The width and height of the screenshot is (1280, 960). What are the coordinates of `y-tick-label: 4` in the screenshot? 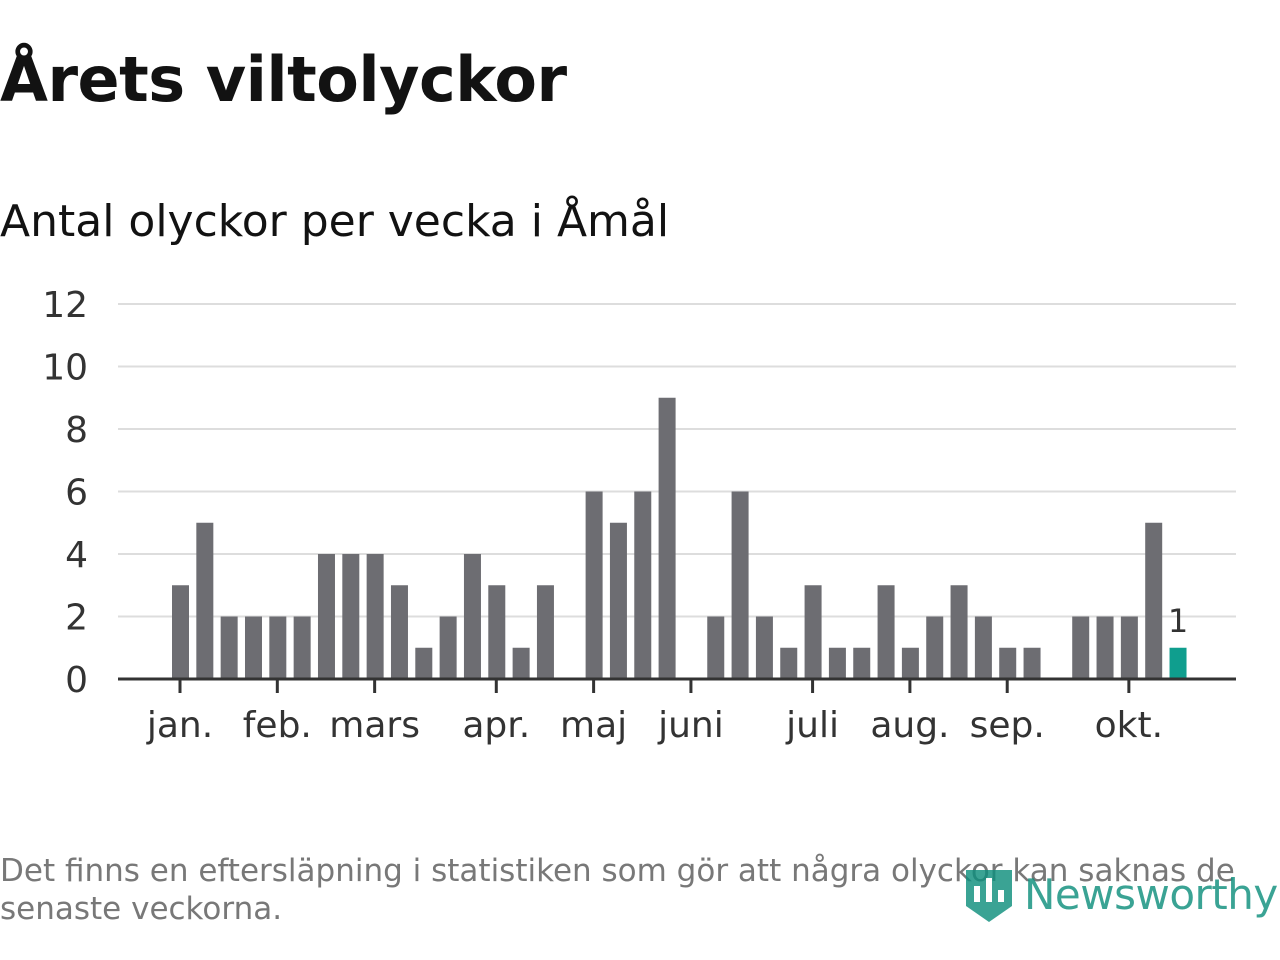 It's located at (76, 555).